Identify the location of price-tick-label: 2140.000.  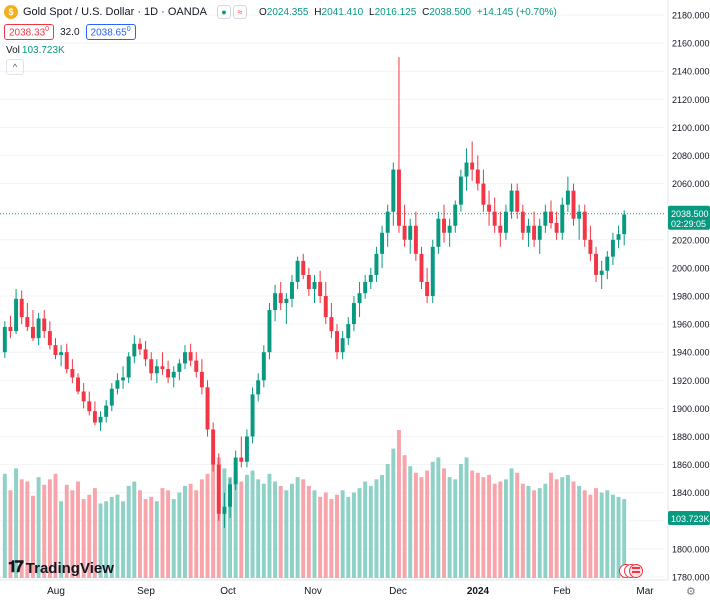
(691, 72).